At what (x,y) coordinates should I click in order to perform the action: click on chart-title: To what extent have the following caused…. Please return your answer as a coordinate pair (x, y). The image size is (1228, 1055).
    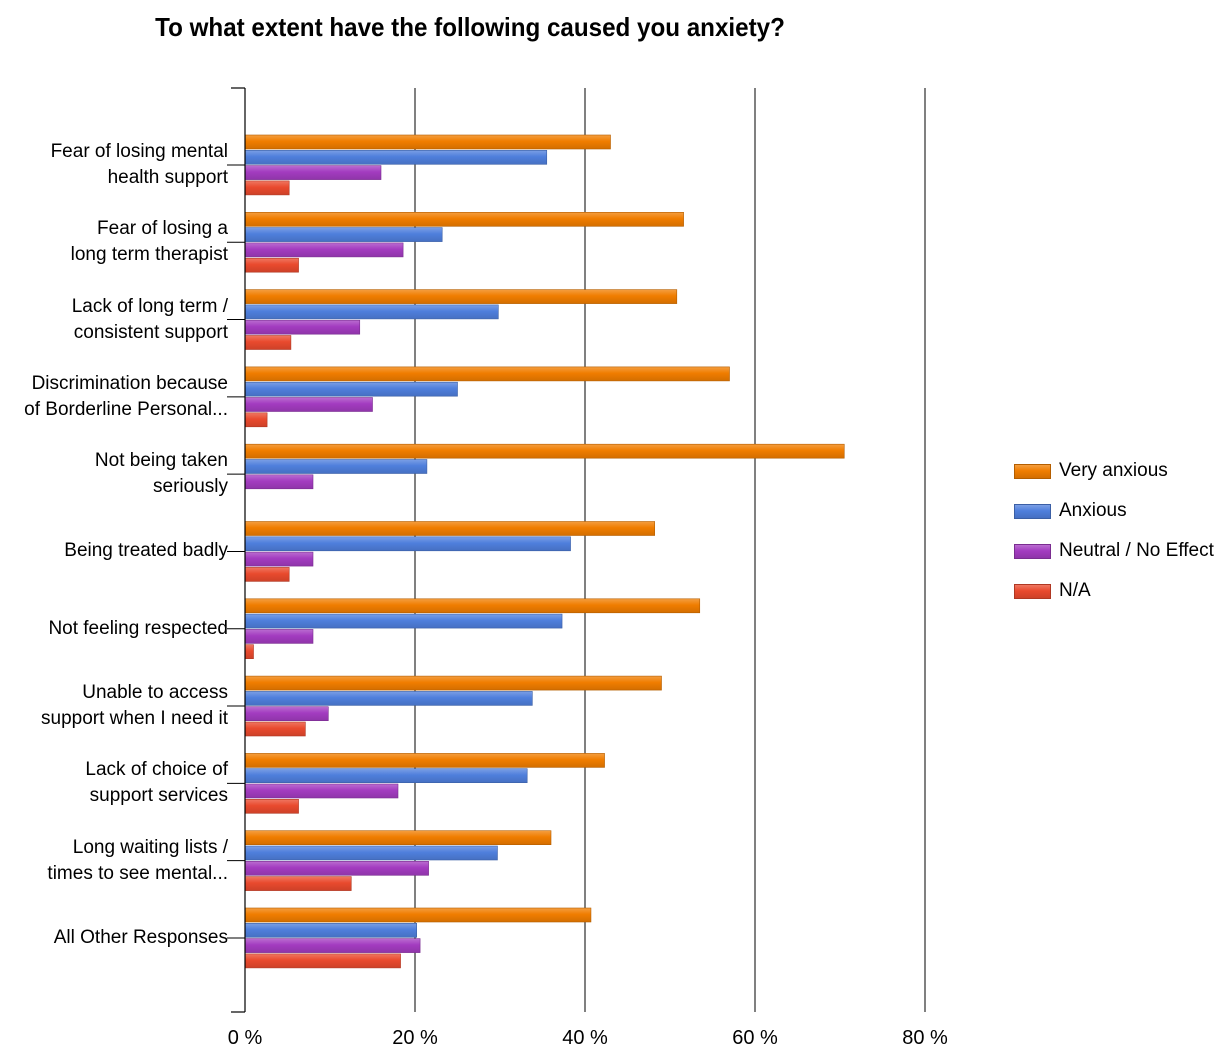
    Looking at the image, I should click on (470, 27).